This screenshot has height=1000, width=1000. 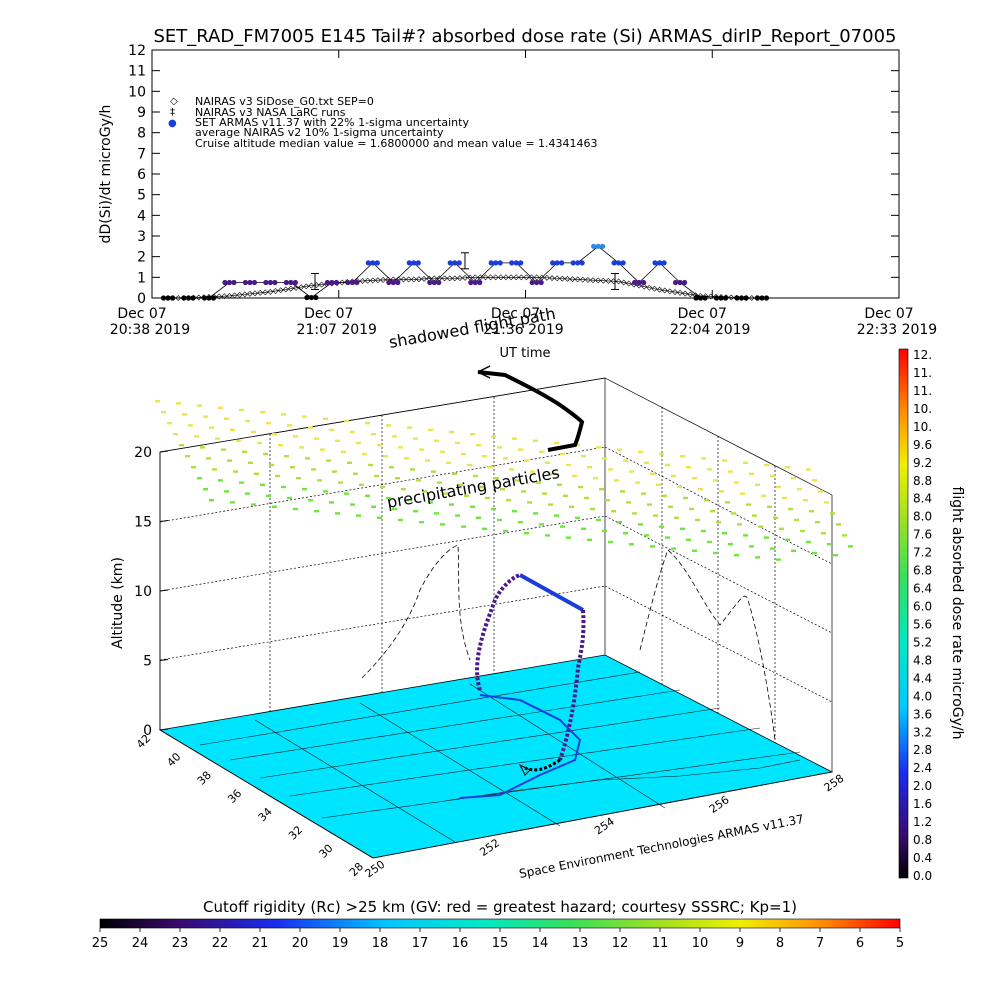 What do you see at coordinates (172, 112) in the screenshot?
I see `legend-symbol-nairas-larc: ‡` at bounding box center [172, 112].